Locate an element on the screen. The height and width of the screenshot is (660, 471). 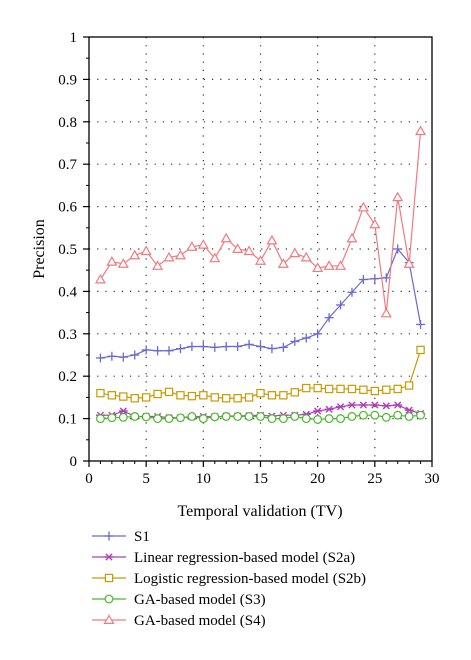
legend-label: Logistic regression-based model (S2b) is located at coordinates (250, 579).